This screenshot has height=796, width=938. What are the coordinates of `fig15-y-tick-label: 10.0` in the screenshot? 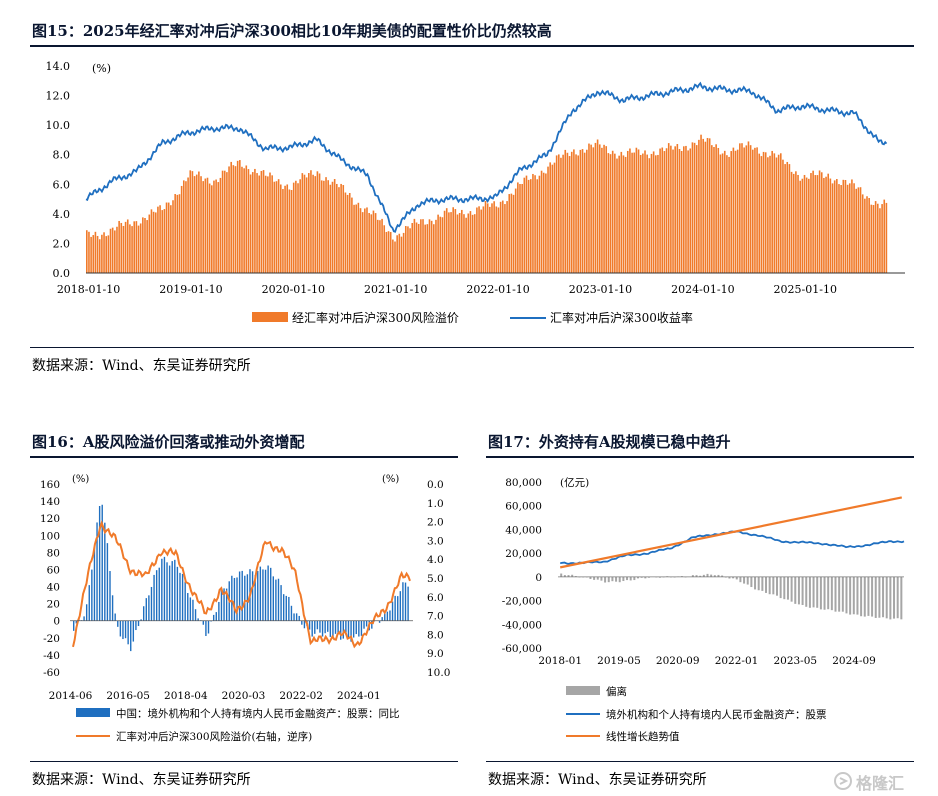 It's located at (58, 125).